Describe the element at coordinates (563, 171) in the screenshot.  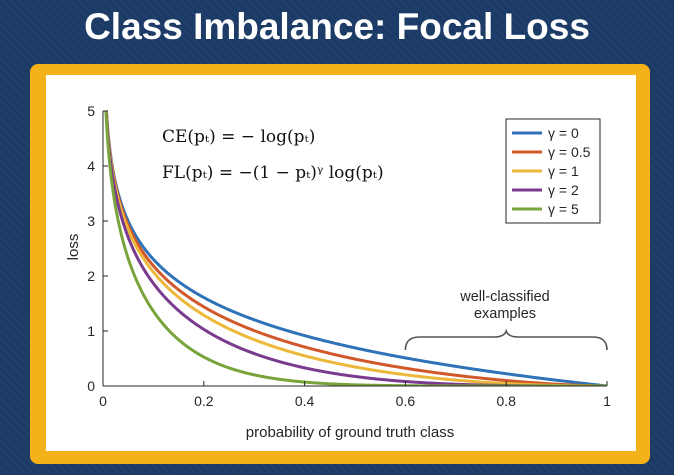
I see `legend-label: γ = 1` at that location.